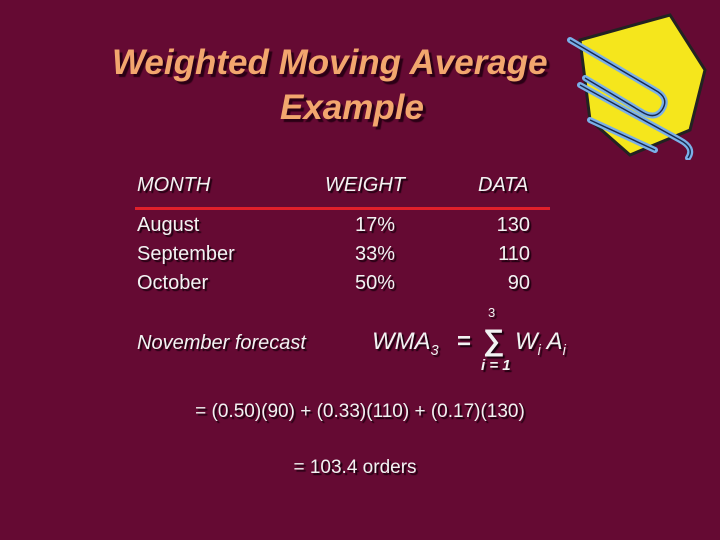  What do you see at coordinates (374, 225) in the screenshot?
I see `table-cell: 17%` at bounding box center [374, 225].